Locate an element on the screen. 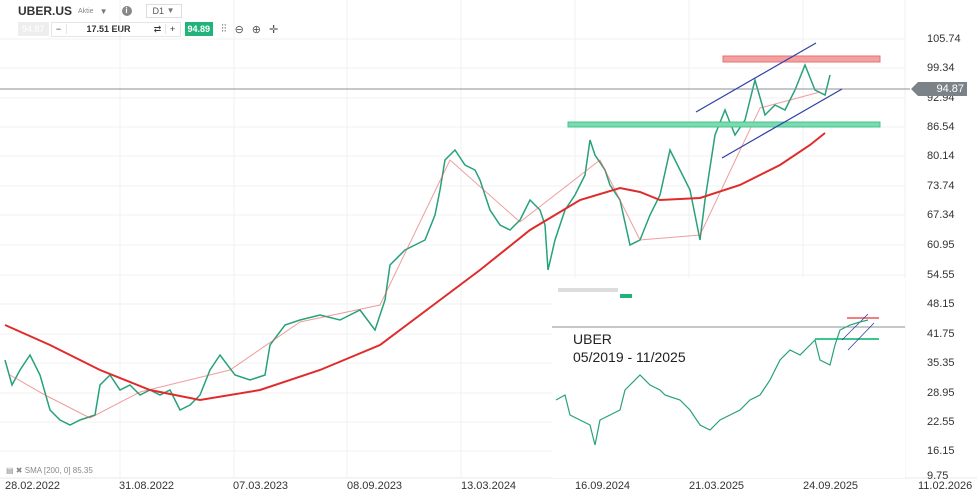 This screenshot has width=977, height=497. inset-period: 05/2019 - 11/2025 is located at coordinates (629, 357).